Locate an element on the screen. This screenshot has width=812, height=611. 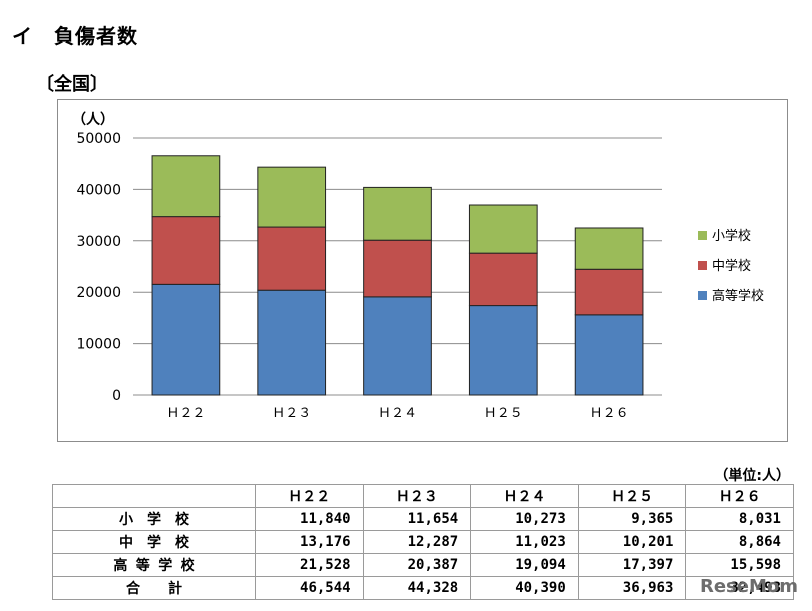
table-cell: 12,287 is located at coordinates (417, 542).